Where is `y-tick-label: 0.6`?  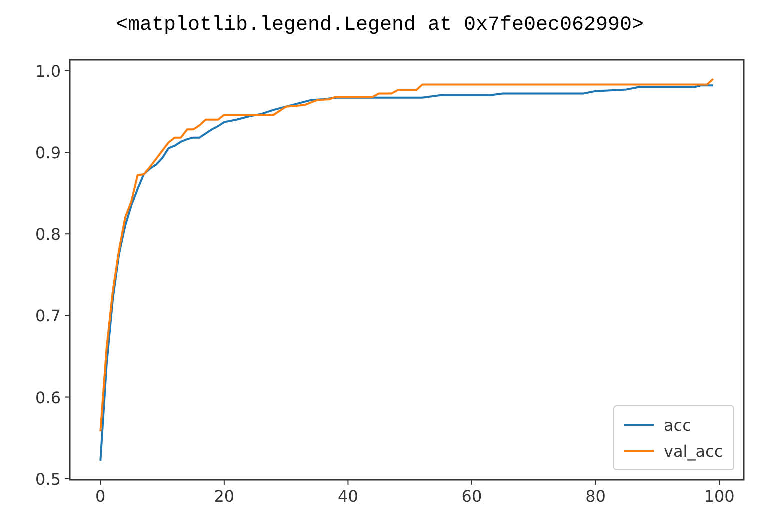
y-tick-label: 0.6 is located at coordinates (48, 398).